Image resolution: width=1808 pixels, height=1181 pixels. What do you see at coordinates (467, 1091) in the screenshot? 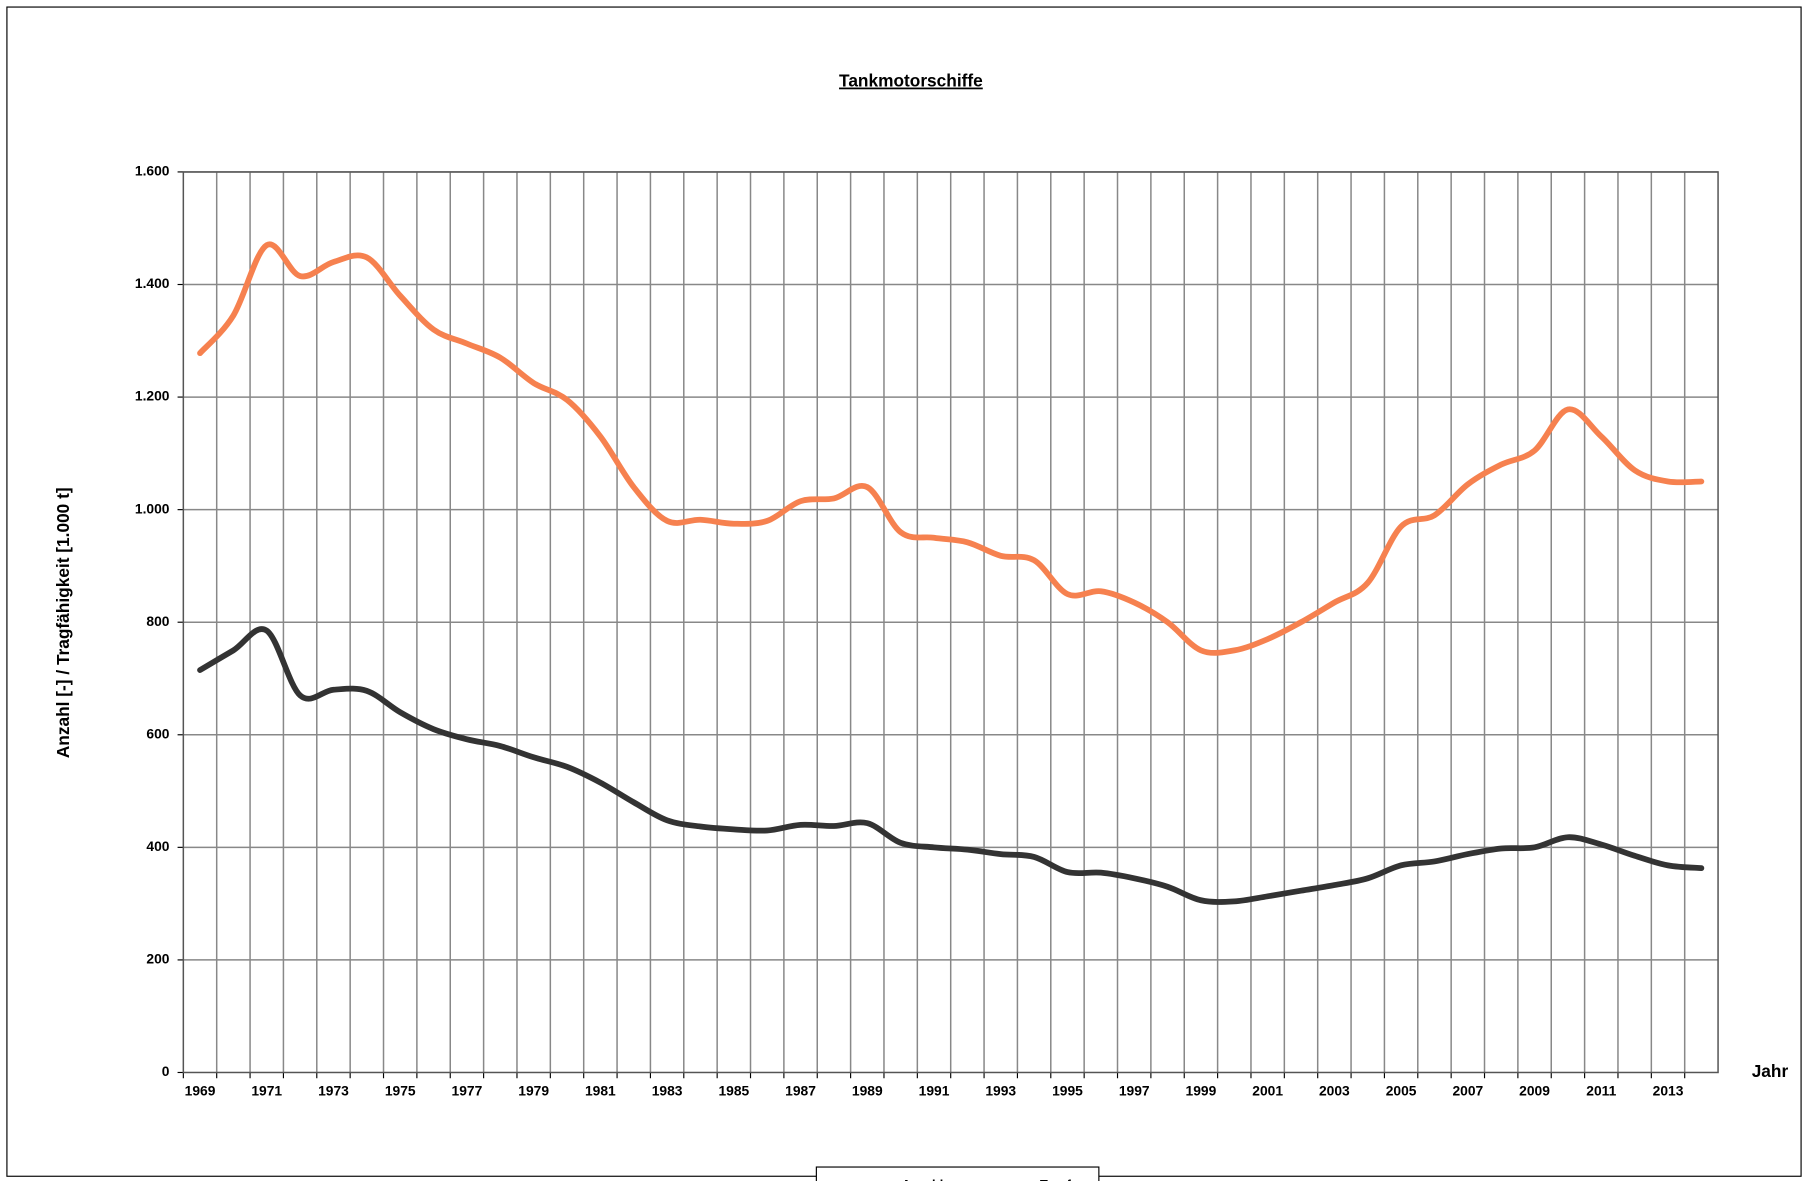
I see `x-tick-label: 1977` at bounding box center [467, 1091].